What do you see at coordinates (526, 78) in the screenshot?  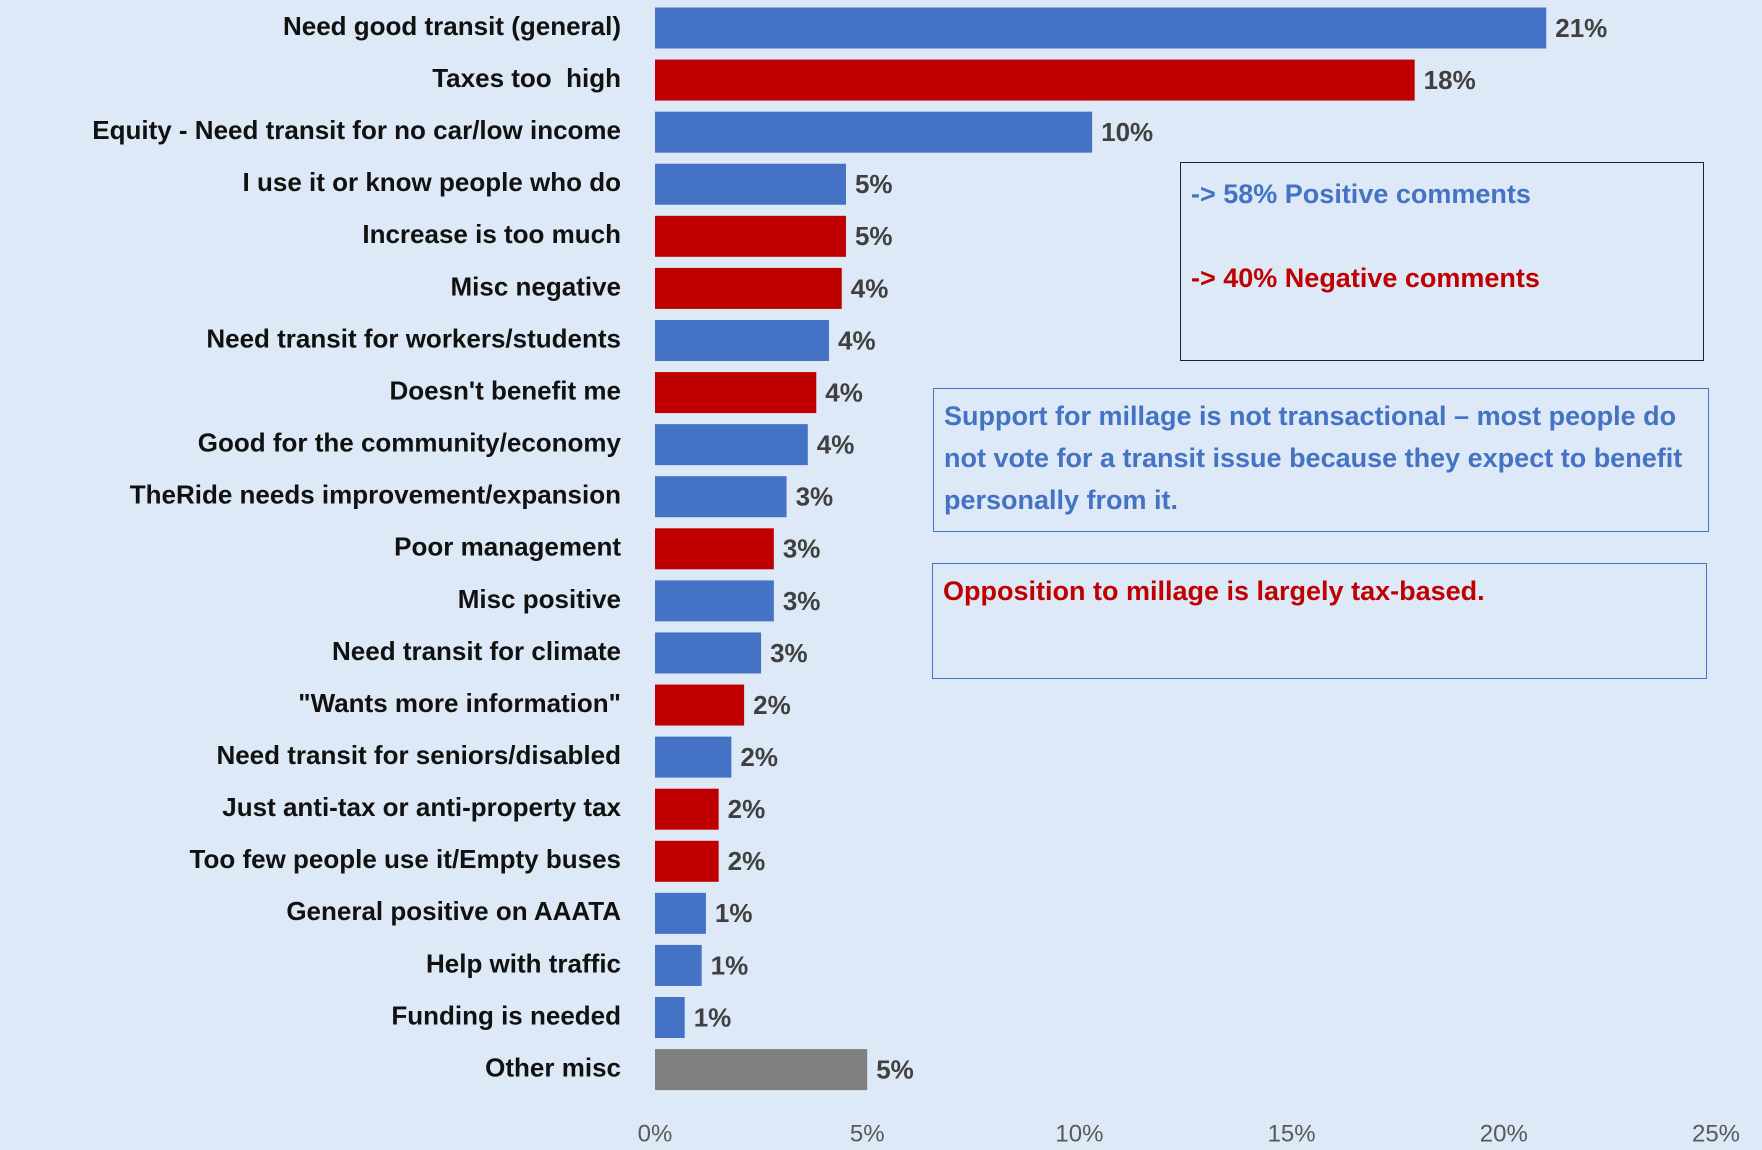 I see `category-label: Taxes too high` at bounding box center [526, 78].